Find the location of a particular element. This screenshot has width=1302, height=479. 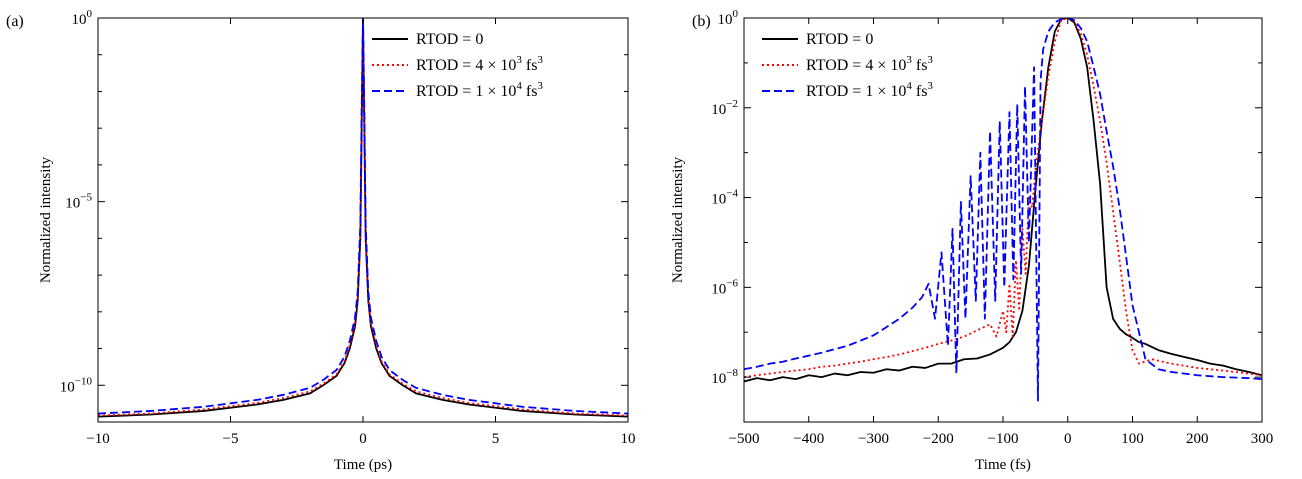

x-axis-label: Time (ps) is located at coordinates (363, 465).